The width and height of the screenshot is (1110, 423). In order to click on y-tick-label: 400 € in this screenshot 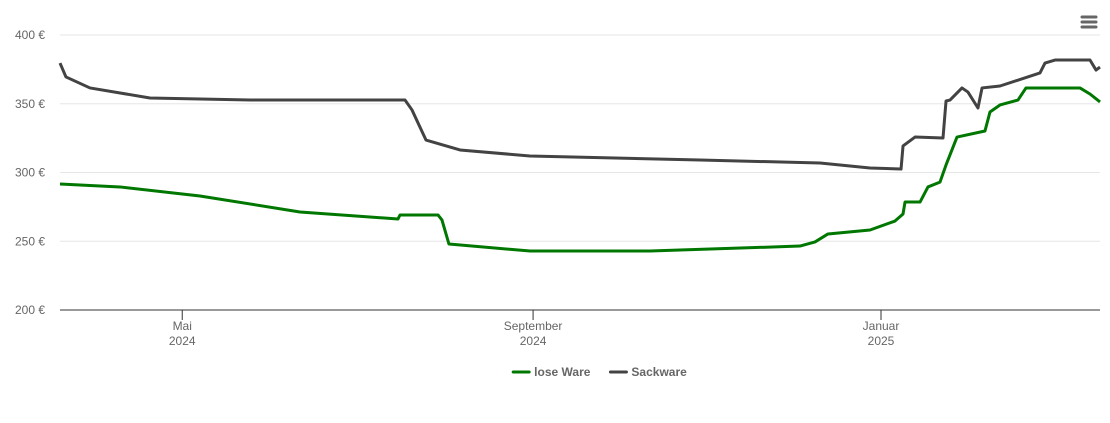, I will do `click(30, 35)`.